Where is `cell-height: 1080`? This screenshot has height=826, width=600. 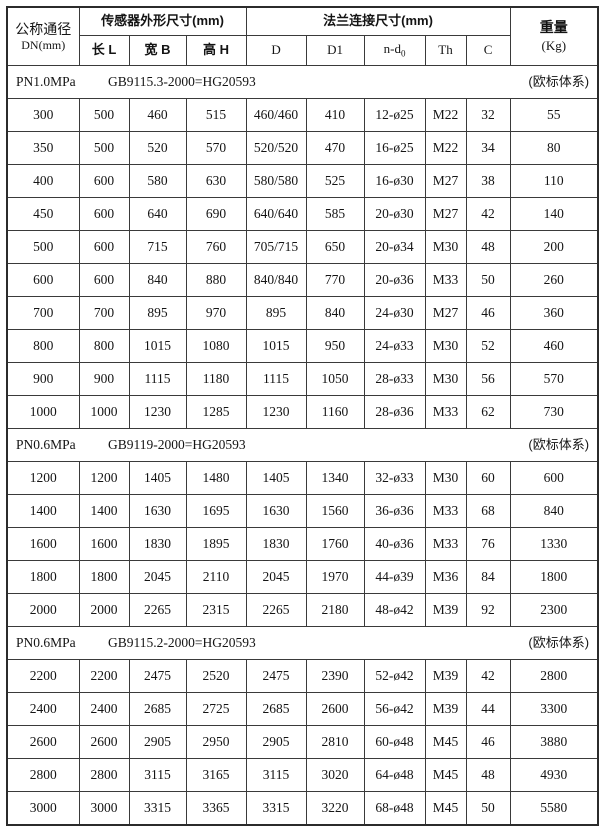 cell-height: 1080 is located at coordinates (216, 346).